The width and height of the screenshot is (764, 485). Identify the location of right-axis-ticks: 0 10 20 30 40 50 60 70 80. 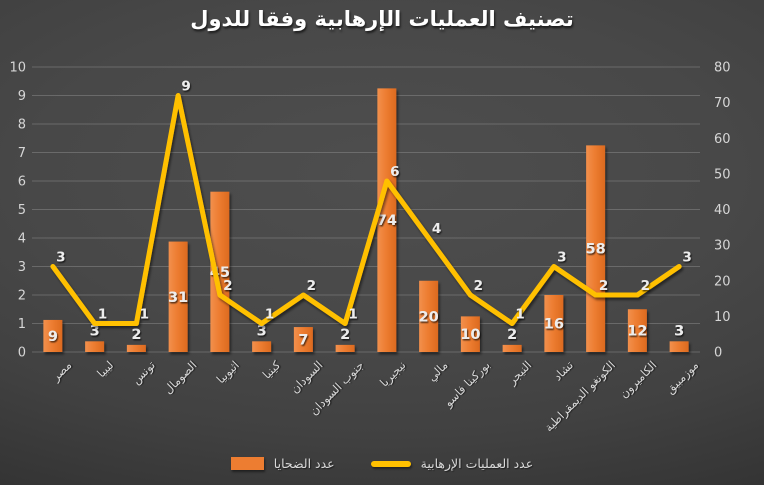
(722, 211).